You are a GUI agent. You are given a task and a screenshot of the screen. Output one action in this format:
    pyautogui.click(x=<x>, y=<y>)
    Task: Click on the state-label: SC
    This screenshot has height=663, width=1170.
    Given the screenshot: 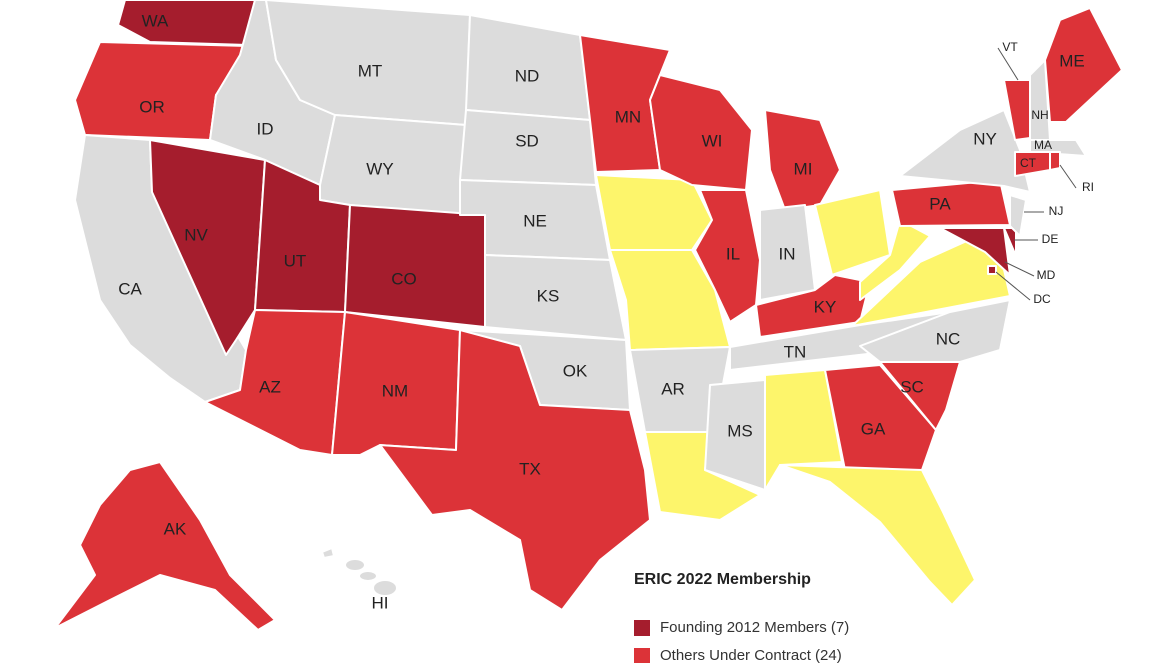 What is the action you would take?
    pyautogui.click(x=912, y=386)
    